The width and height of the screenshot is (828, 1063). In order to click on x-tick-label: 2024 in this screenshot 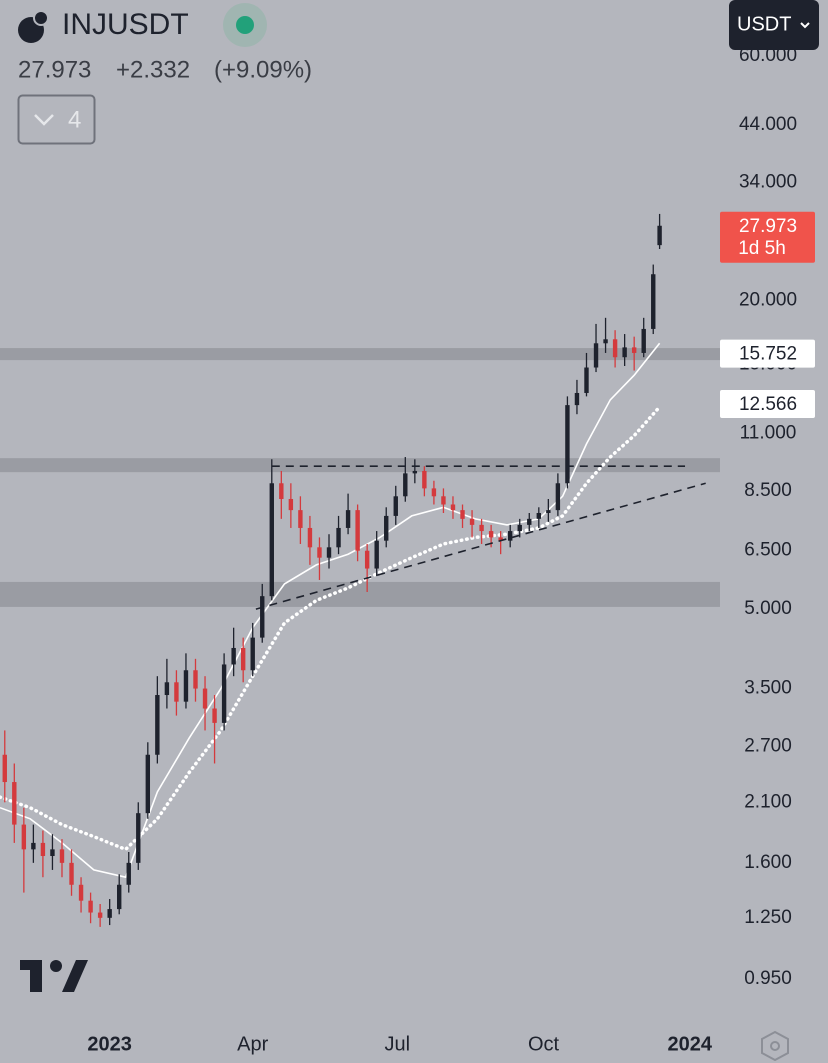, I will do `click(690, 1044)`.